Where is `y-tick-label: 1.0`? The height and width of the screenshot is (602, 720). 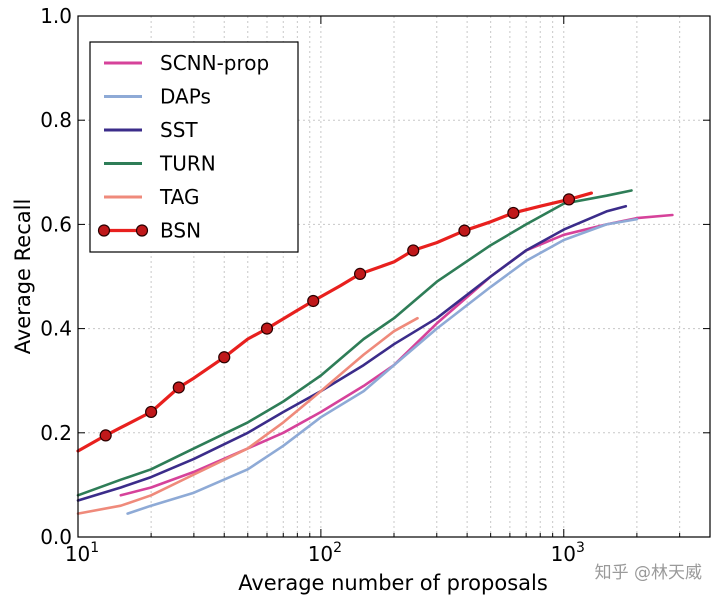
y-tick-label: 1.0 is located at coordinates (56, 16).